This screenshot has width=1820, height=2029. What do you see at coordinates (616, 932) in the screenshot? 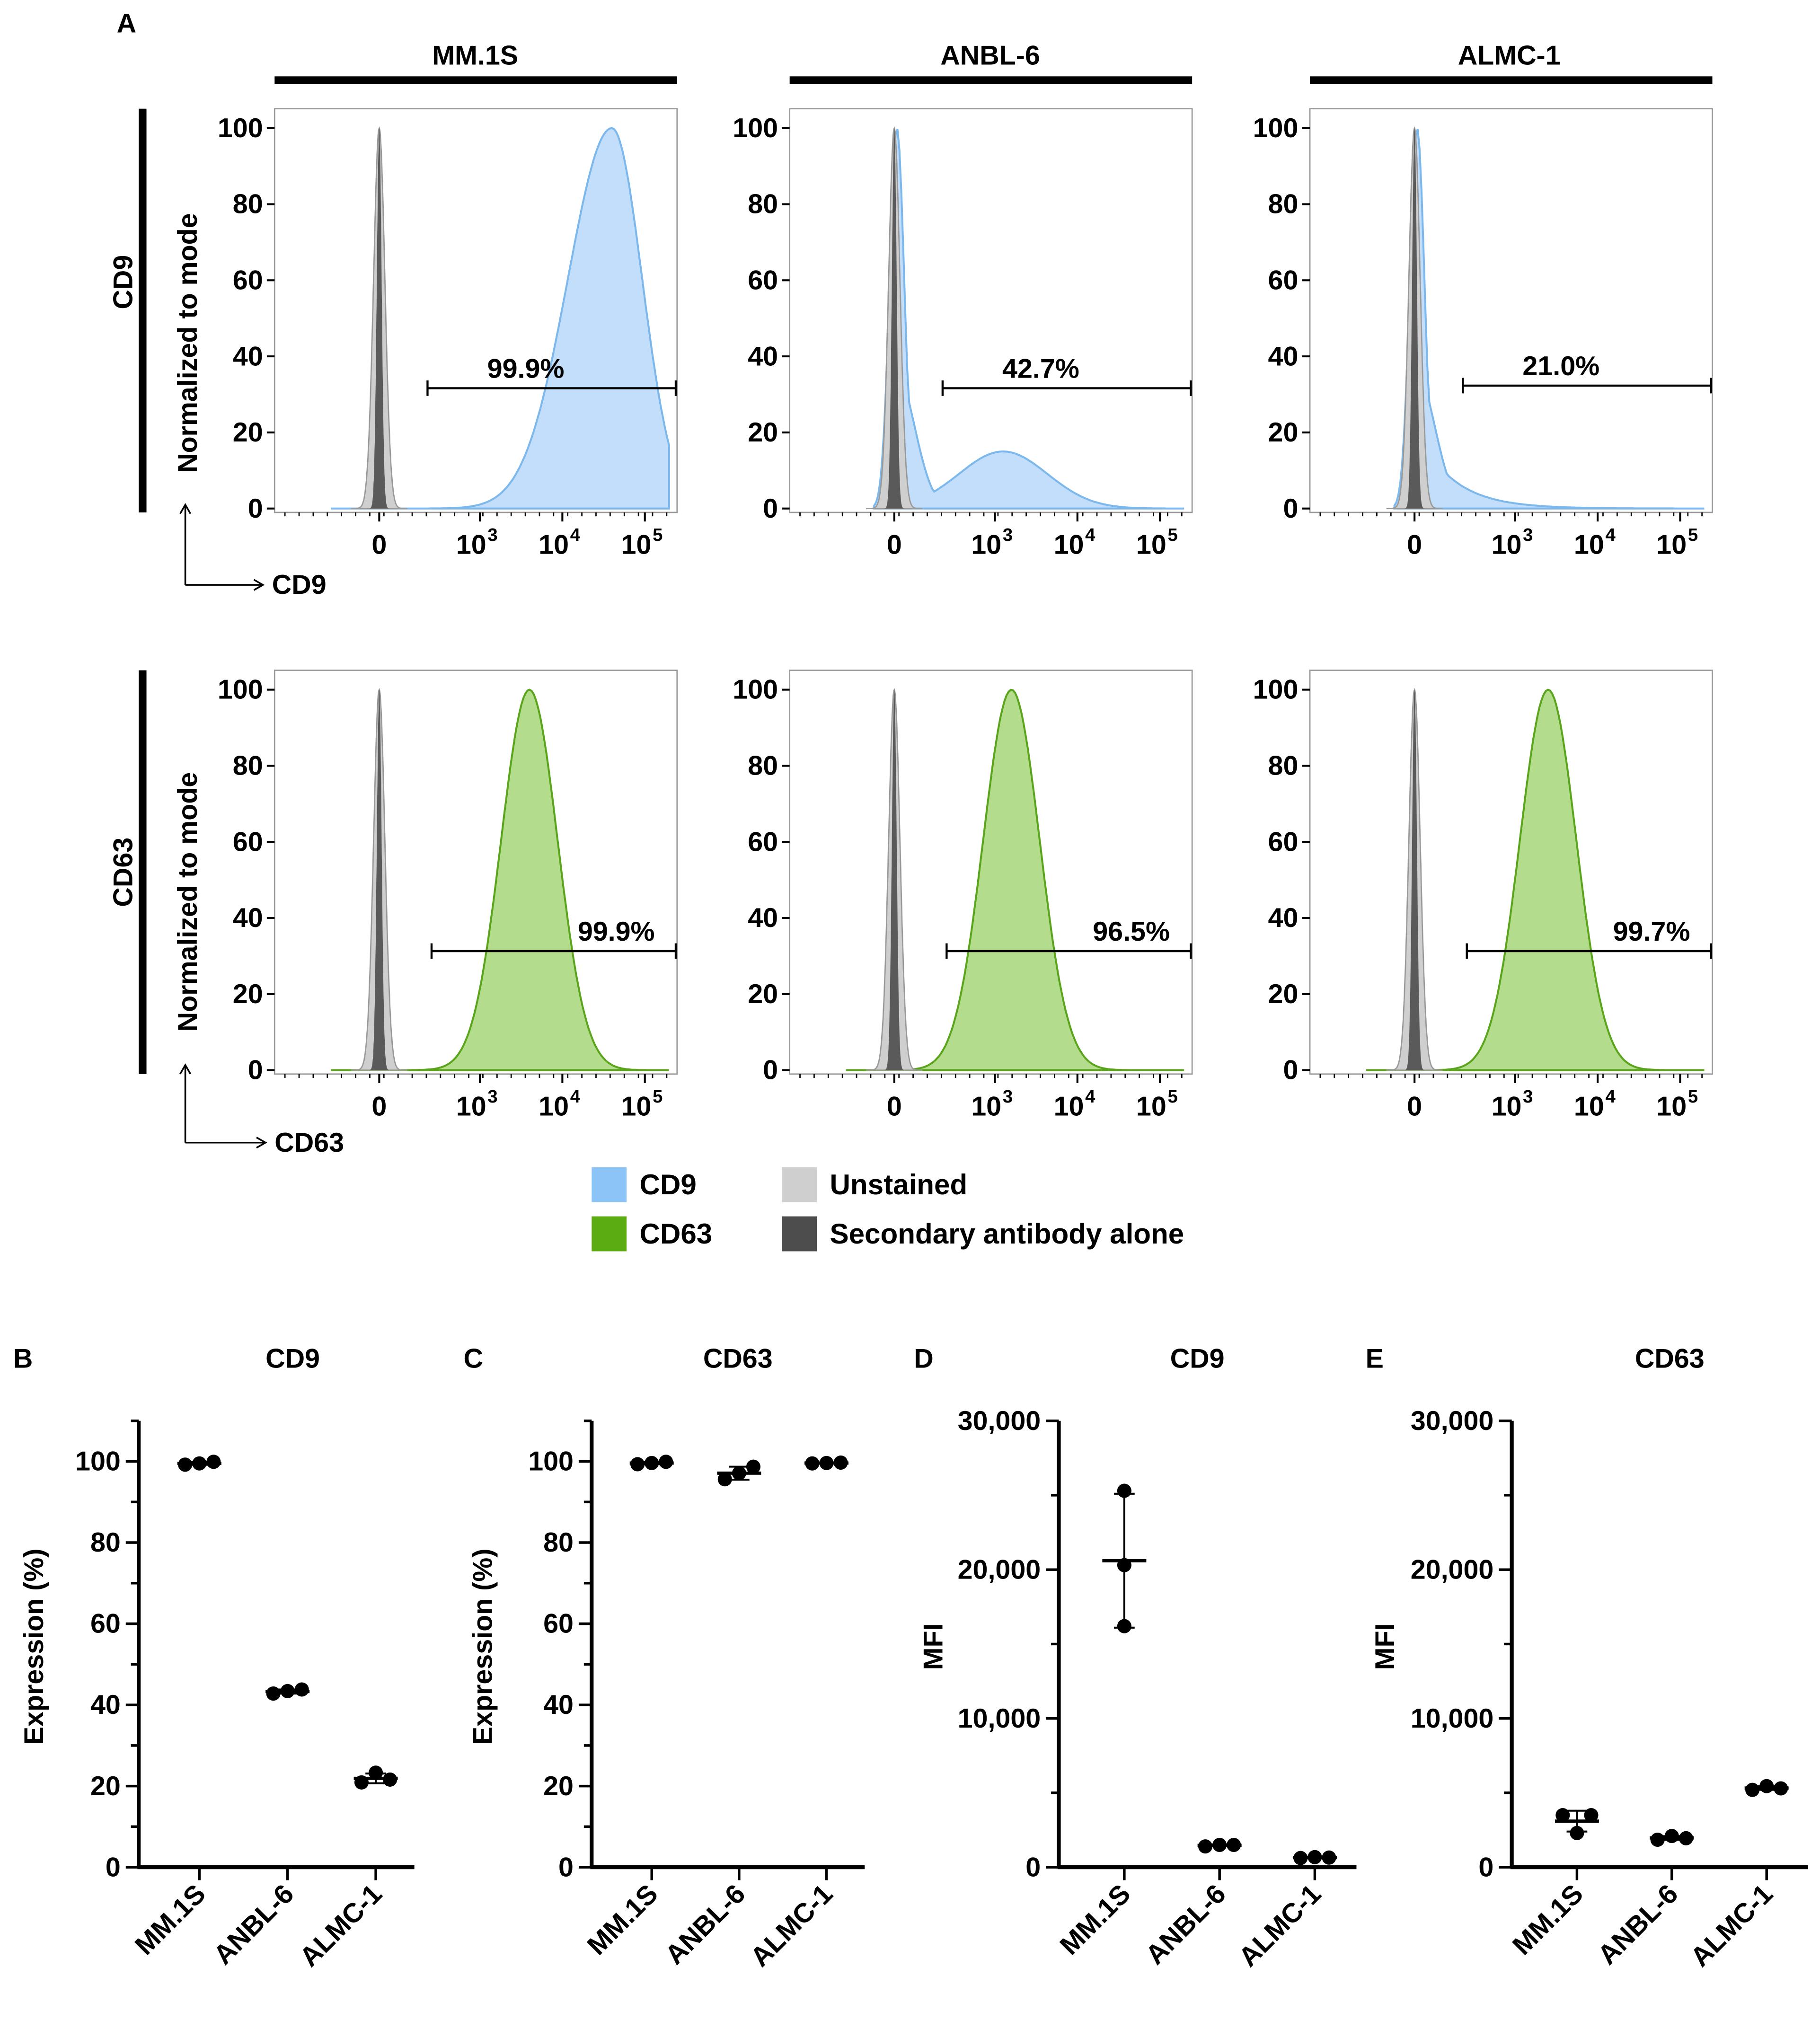
I see `gate-percentage: 99.9%` at bounding box center [616, 932].